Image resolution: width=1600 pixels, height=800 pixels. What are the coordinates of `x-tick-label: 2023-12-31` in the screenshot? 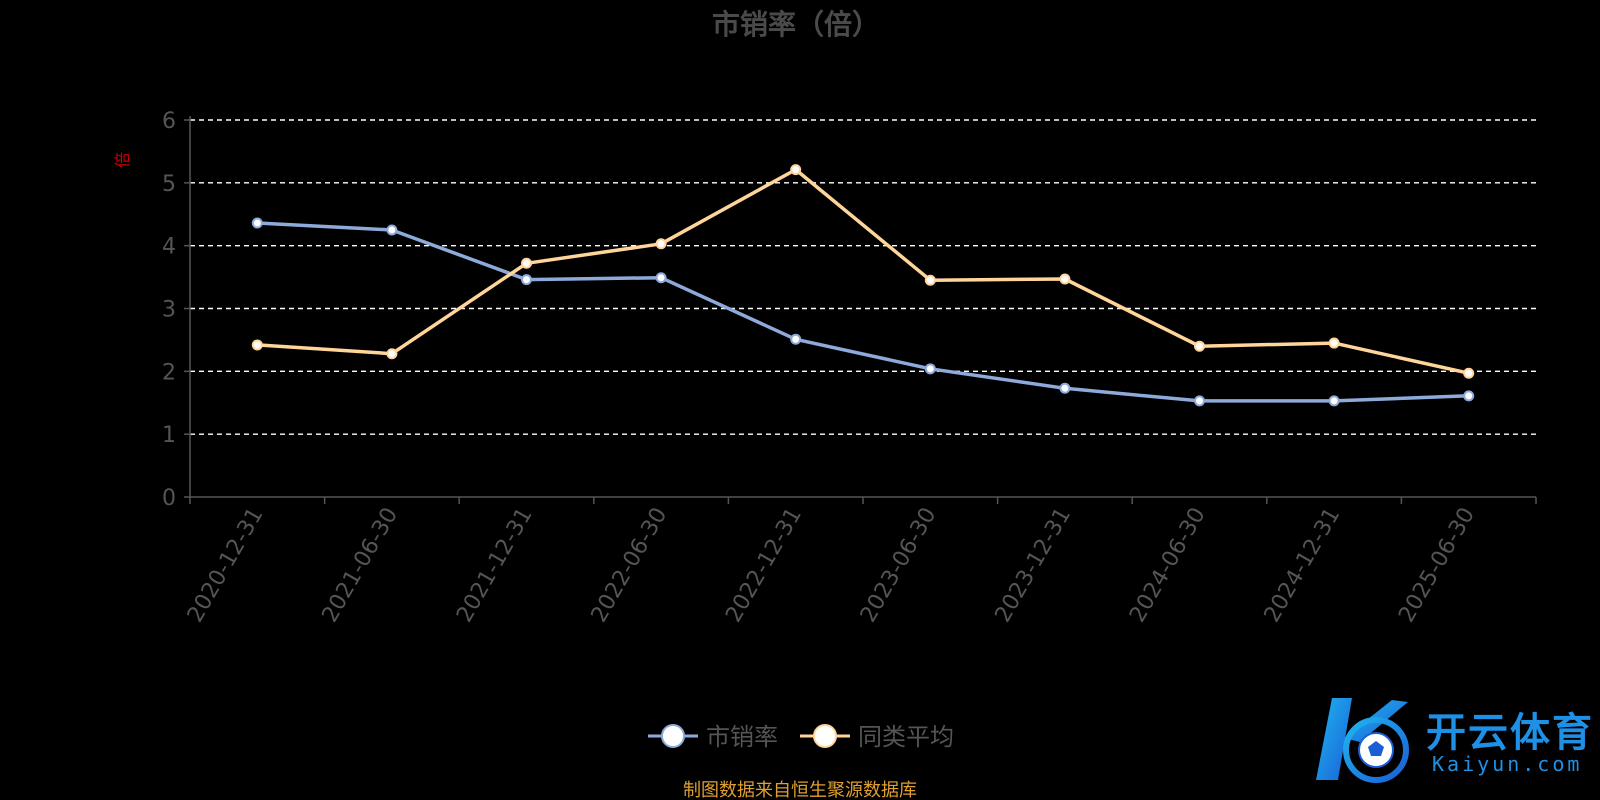 It's located at (1034, 565).